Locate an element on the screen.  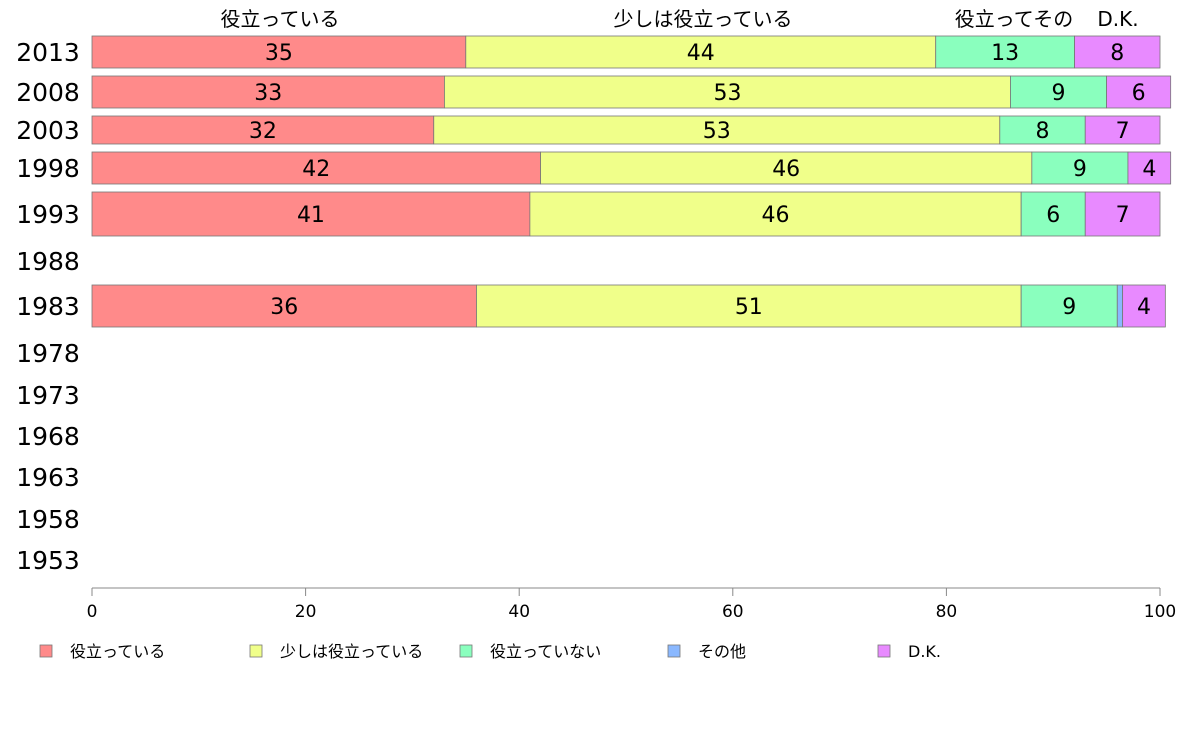
y-label-1983: 1983 is located at coordinates (48, 306).